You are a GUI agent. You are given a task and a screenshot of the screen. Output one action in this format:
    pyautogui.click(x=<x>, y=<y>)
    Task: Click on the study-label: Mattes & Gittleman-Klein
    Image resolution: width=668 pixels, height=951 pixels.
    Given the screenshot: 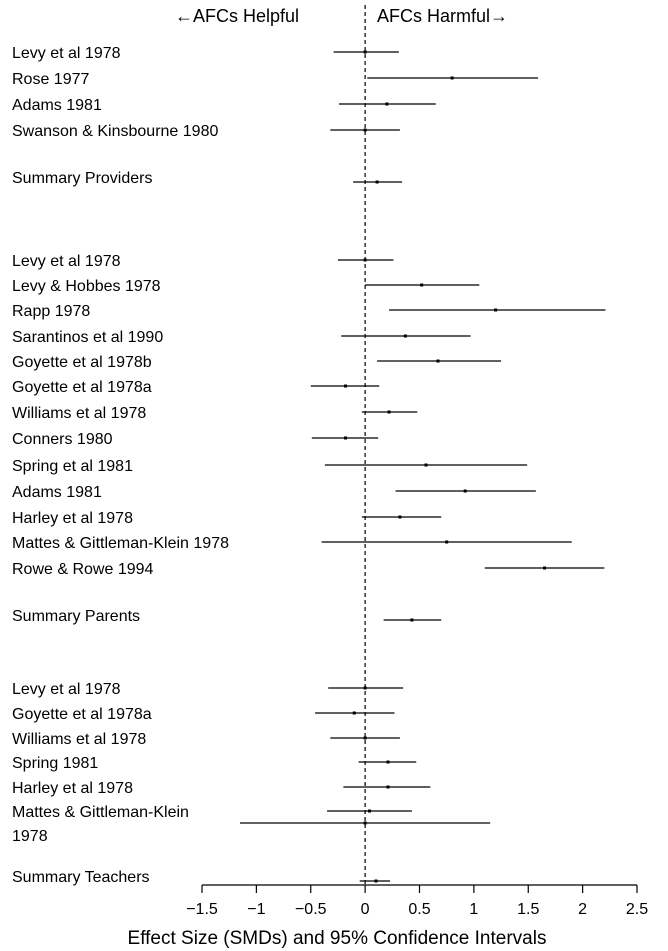 What is the action you would take?
    pyautogui.click(x=100, y=812)
    